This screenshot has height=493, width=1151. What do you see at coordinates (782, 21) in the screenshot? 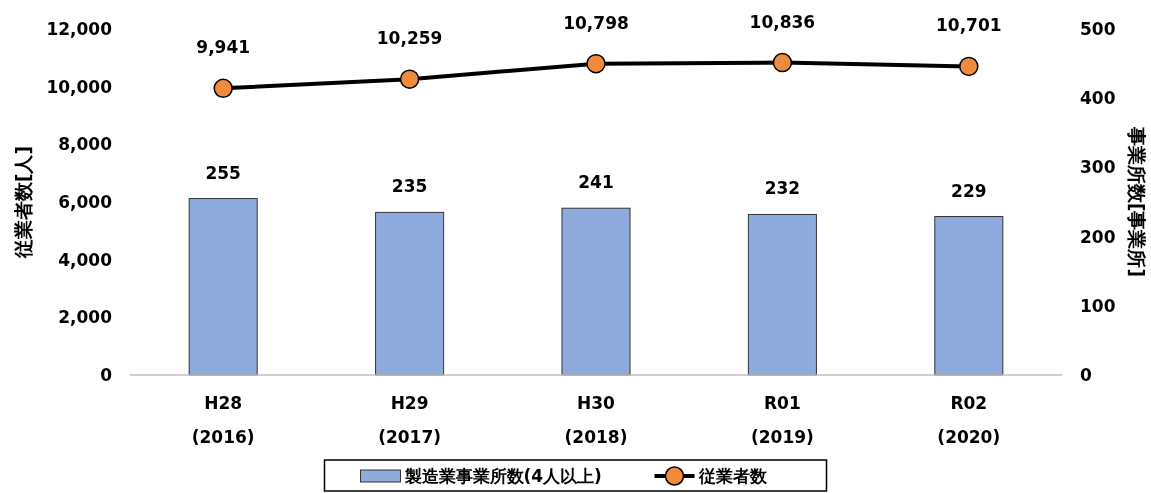
I see `data-label: 10,836` at bounding box center [782, 21].